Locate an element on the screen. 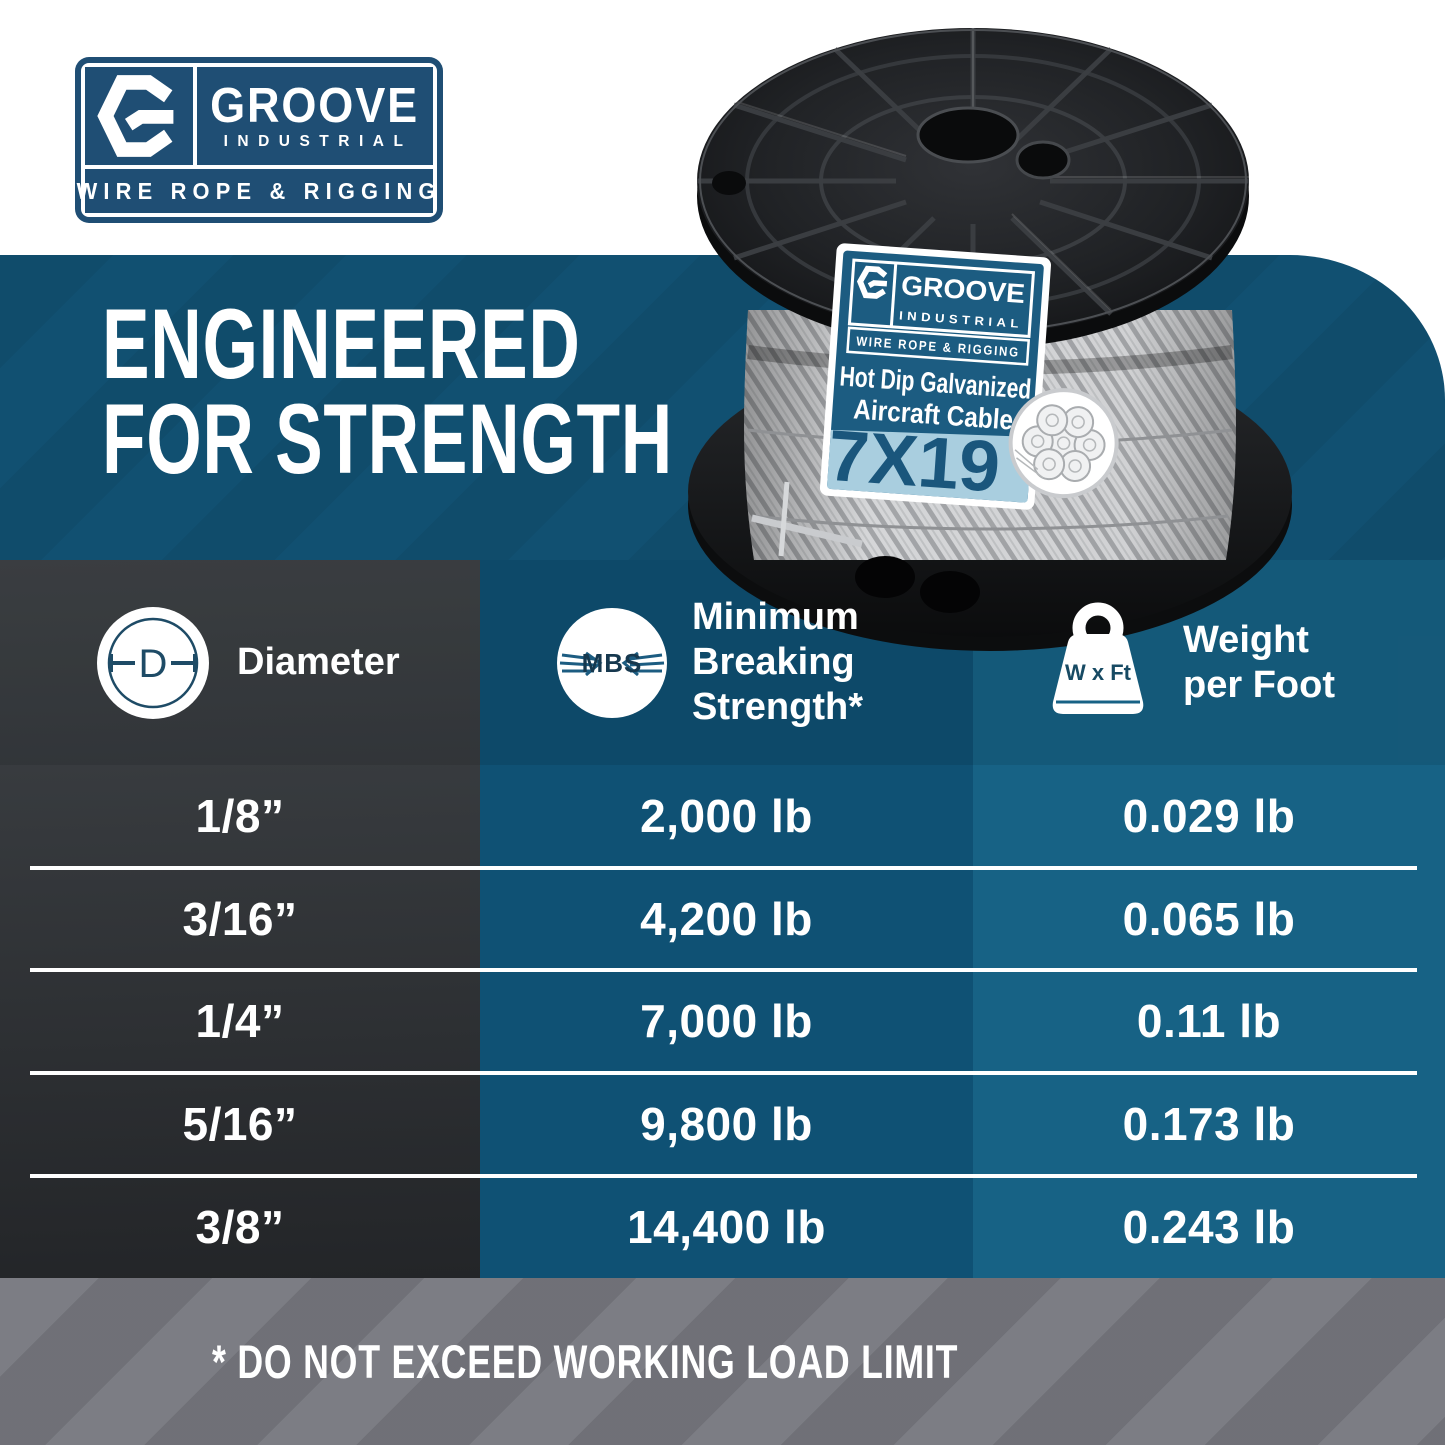 Image resolution: width=1445 pixels, height=1445 pixels. table-row: 5/16” 9,800 lb 0.173 lb is located at coordinates (722, 1124).